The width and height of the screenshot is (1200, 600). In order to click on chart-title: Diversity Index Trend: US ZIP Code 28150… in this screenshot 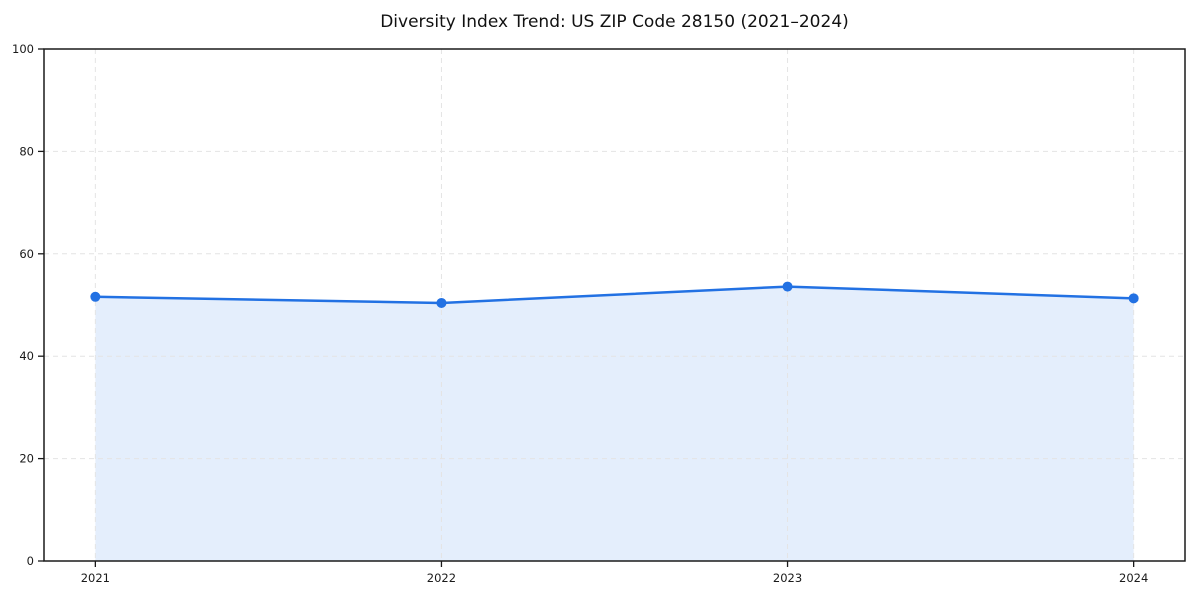, I will do `click(614, 22)`.